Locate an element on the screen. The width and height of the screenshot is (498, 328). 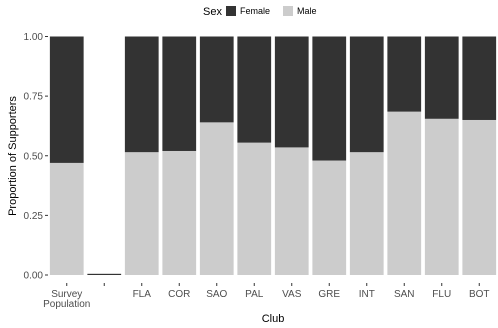
x-tick-label-11: BOT is located at coordinates (479, 294).